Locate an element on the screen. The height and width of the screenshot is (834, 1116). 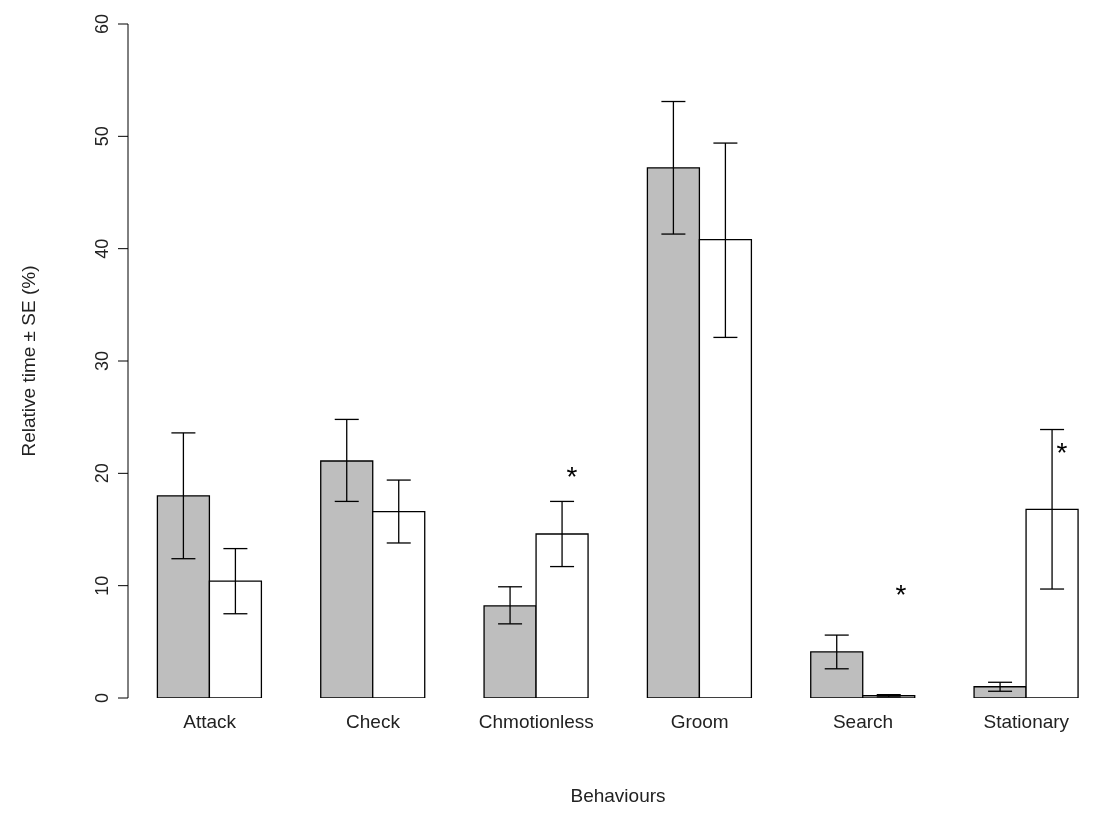
y-tick-label: 10 is located at coordinates (102, 585).